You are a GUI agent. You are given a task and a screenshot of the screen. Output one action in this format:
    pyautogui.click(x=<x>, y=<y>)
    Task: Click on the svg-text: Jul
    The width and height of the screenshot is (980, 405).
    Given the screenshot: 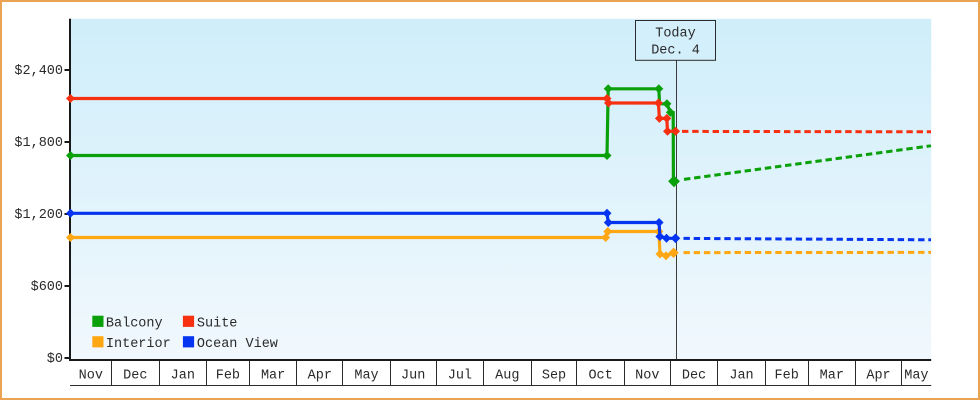 What is the action you would take?
    pyautogui.click(x=460, y=375)
    